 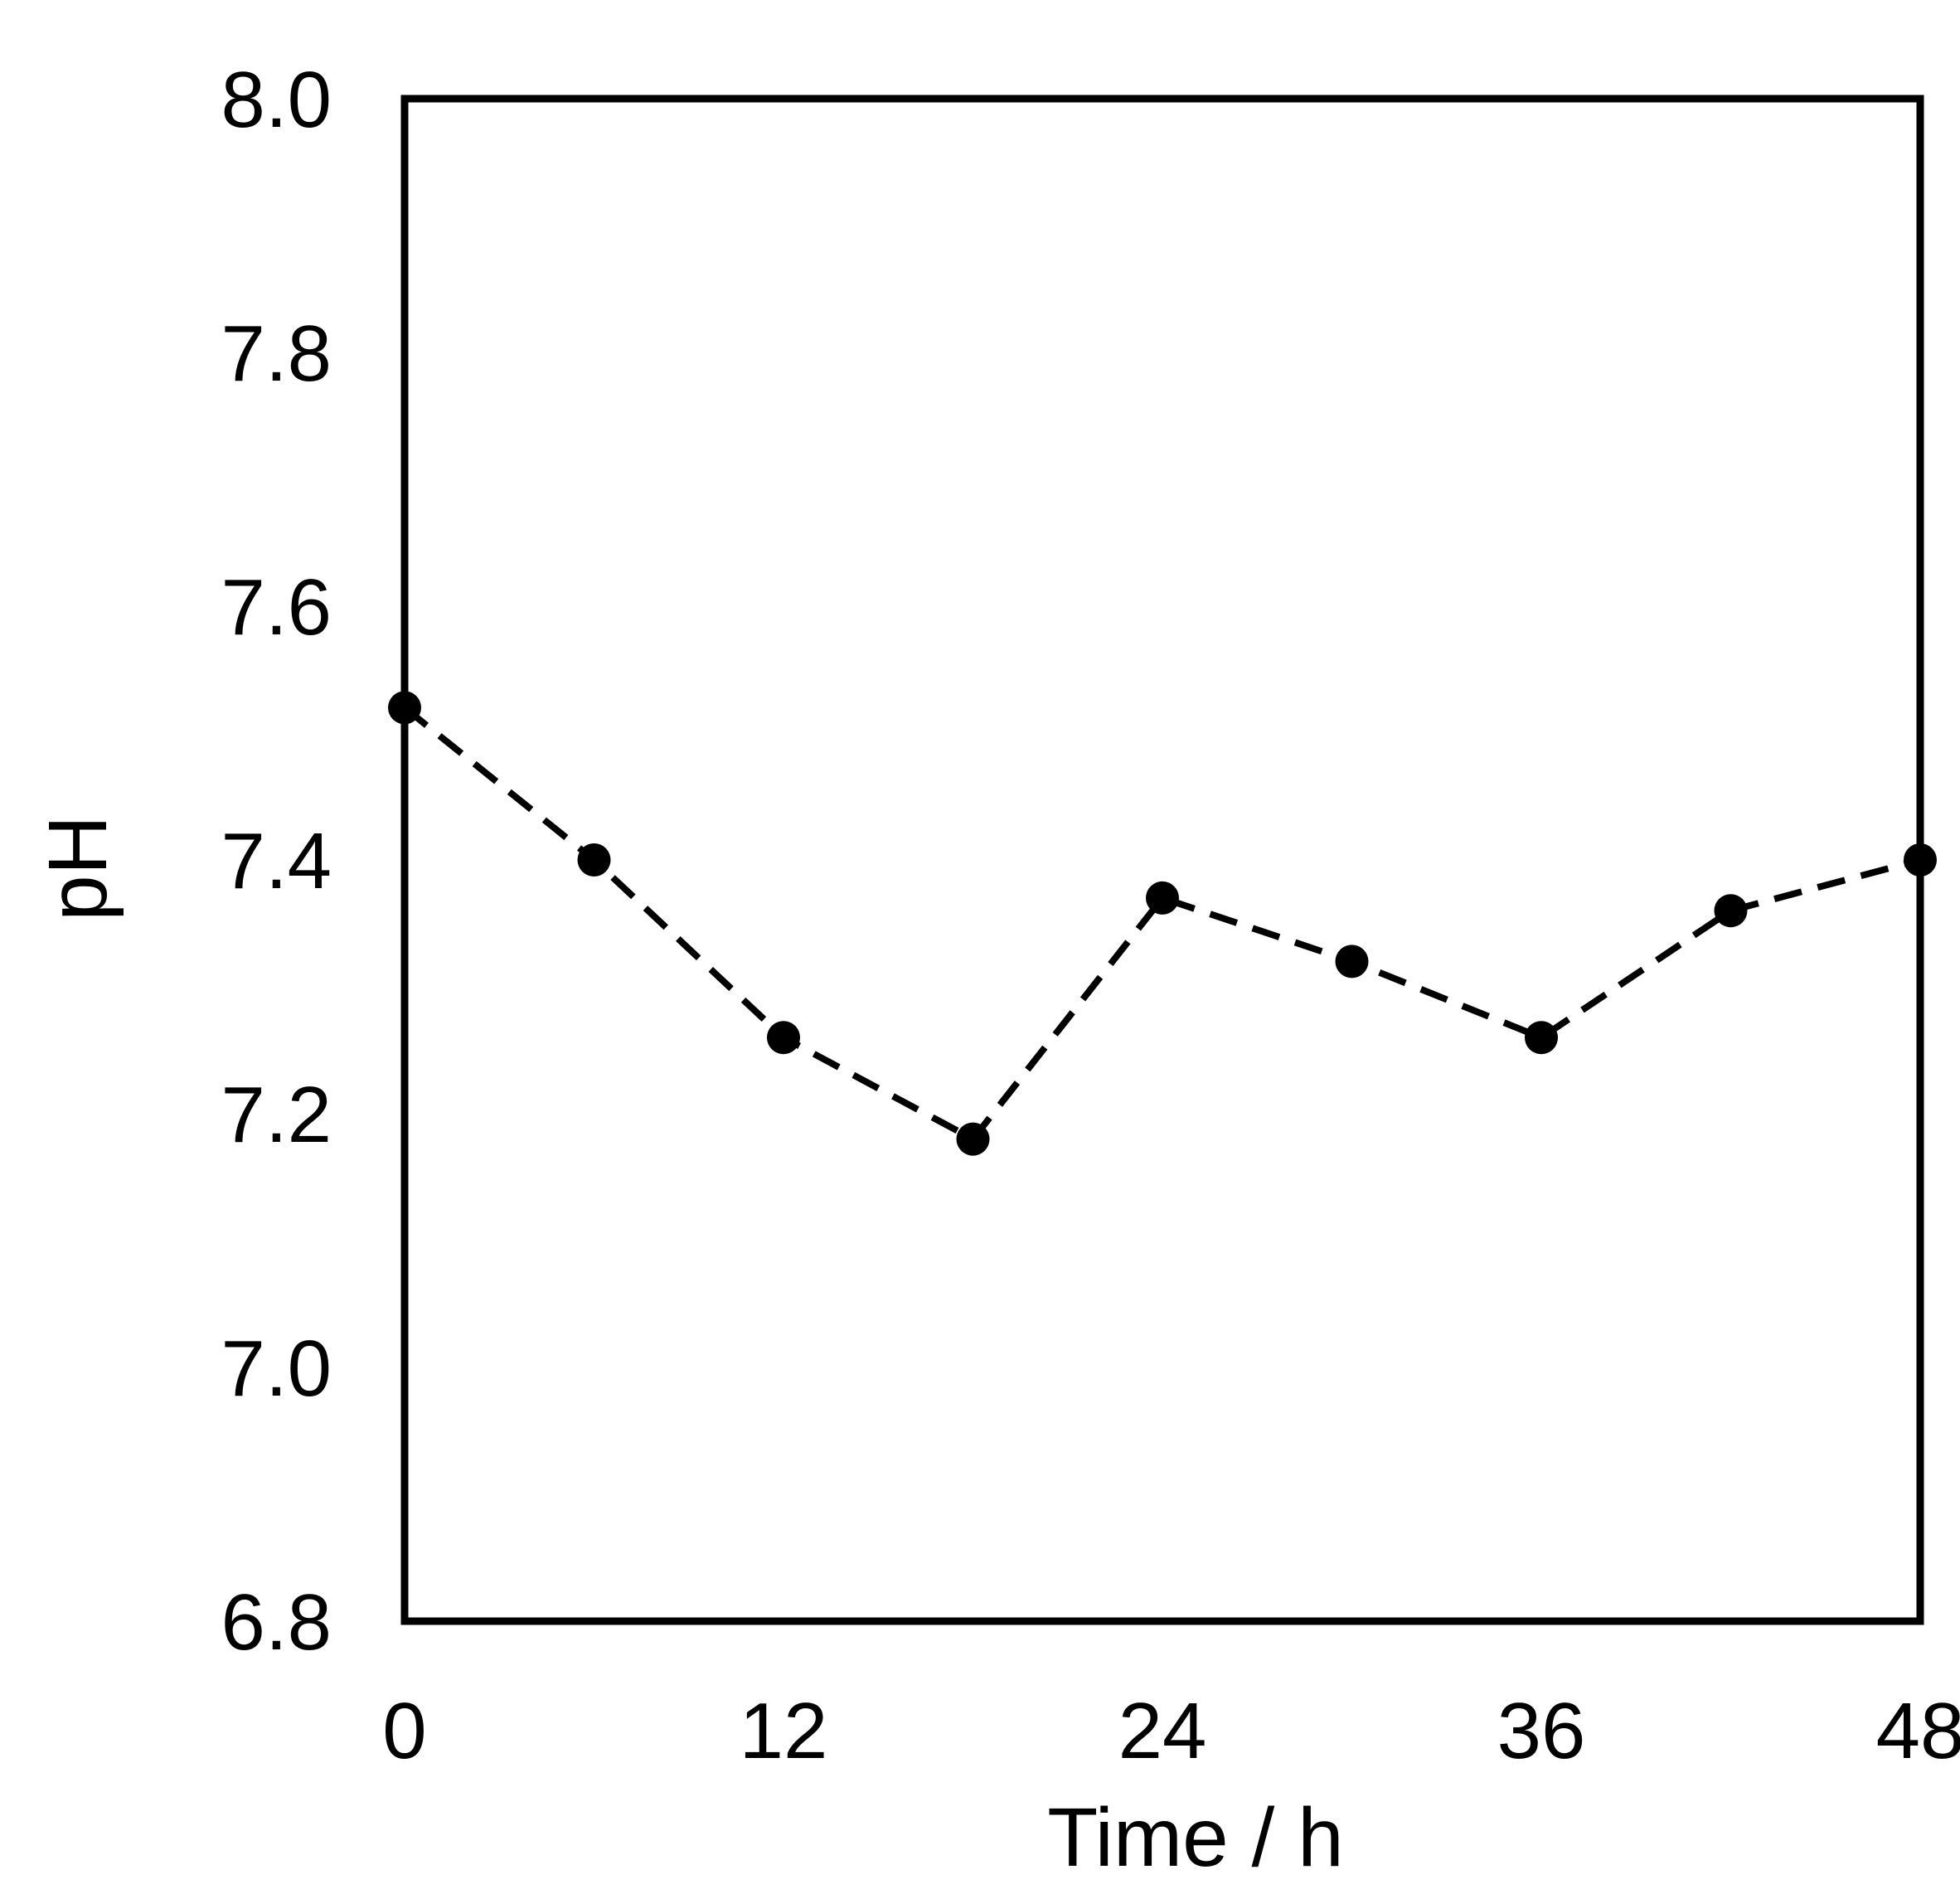 I want to click on y-axis-title: pH, so click(x=78, y=868).